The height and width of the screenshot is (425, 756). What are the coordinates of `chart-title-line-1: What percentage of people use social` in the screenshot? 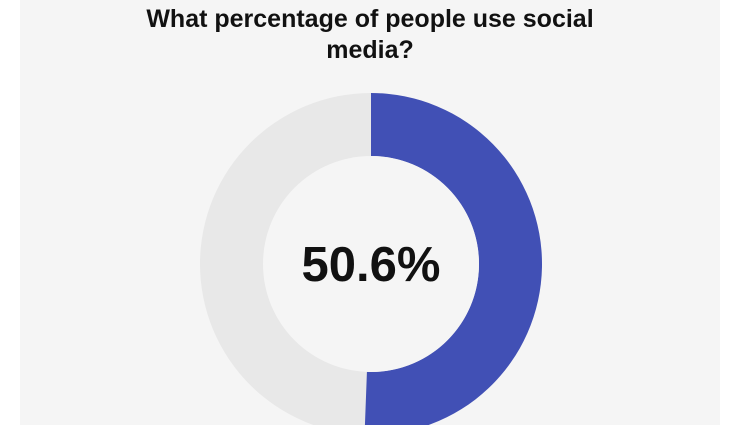 It's located at (370, 19).